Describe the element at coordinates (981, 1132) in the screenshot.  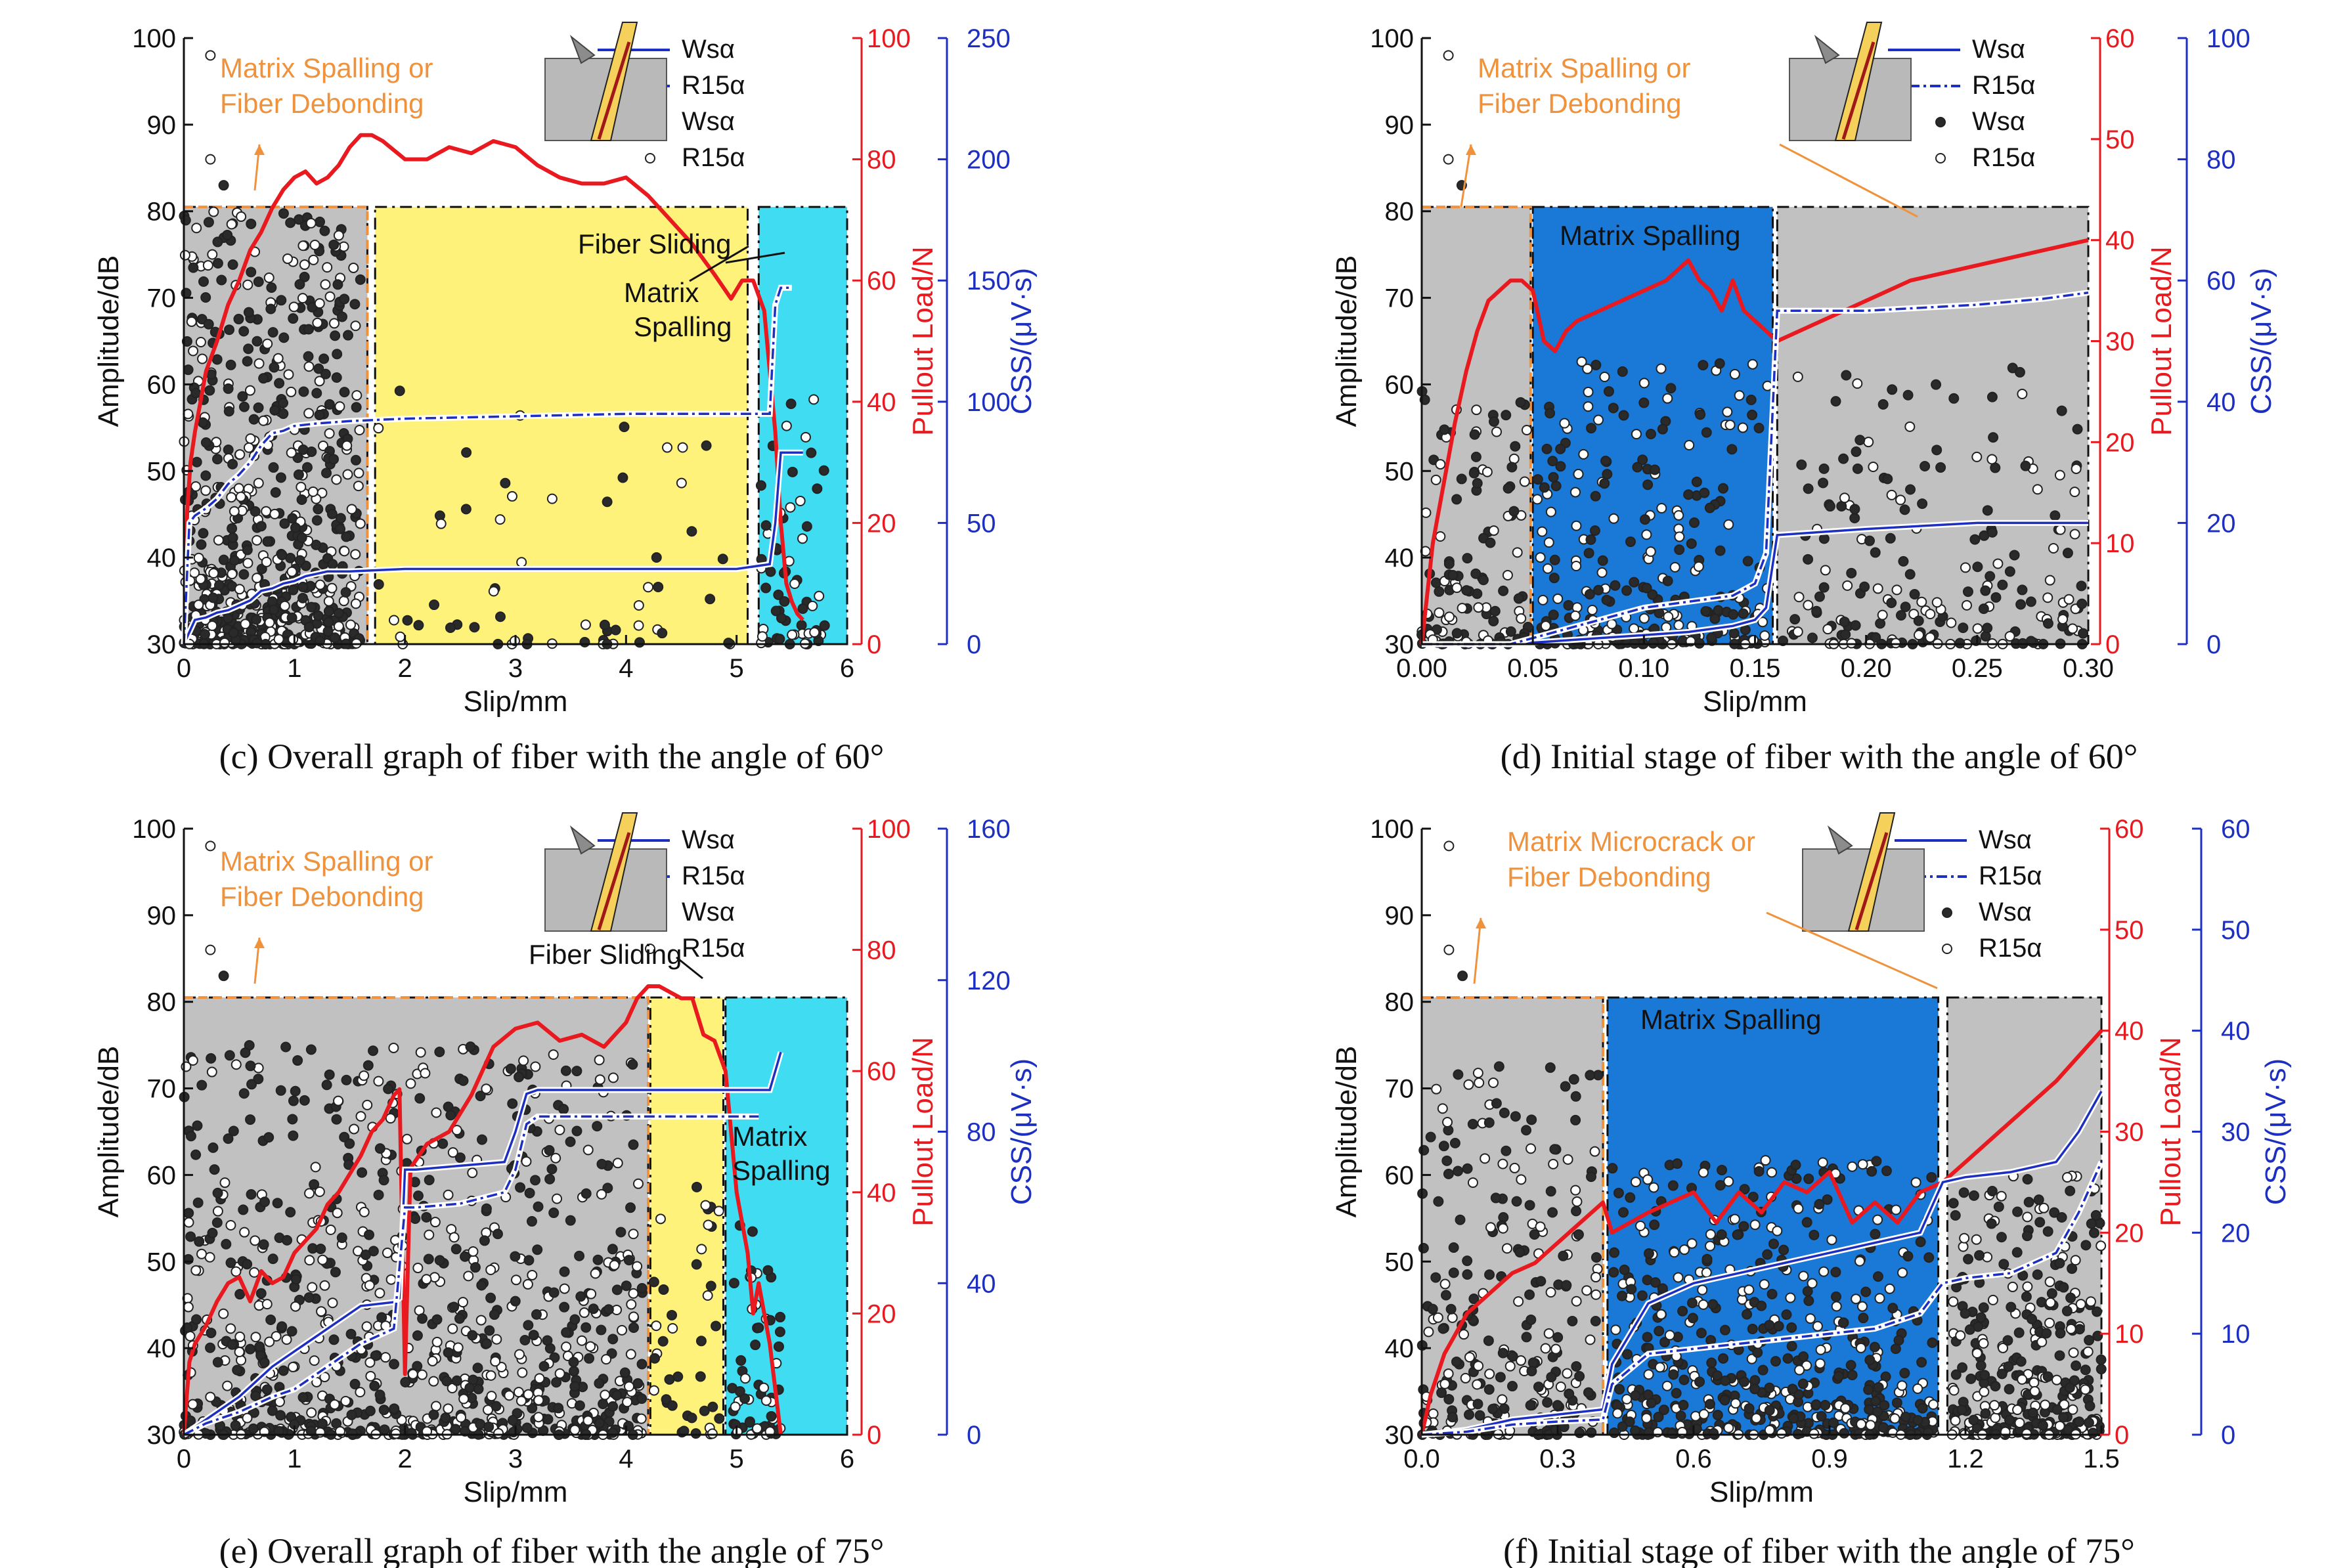
I see `css-axis-tick-label: 80` at that location.